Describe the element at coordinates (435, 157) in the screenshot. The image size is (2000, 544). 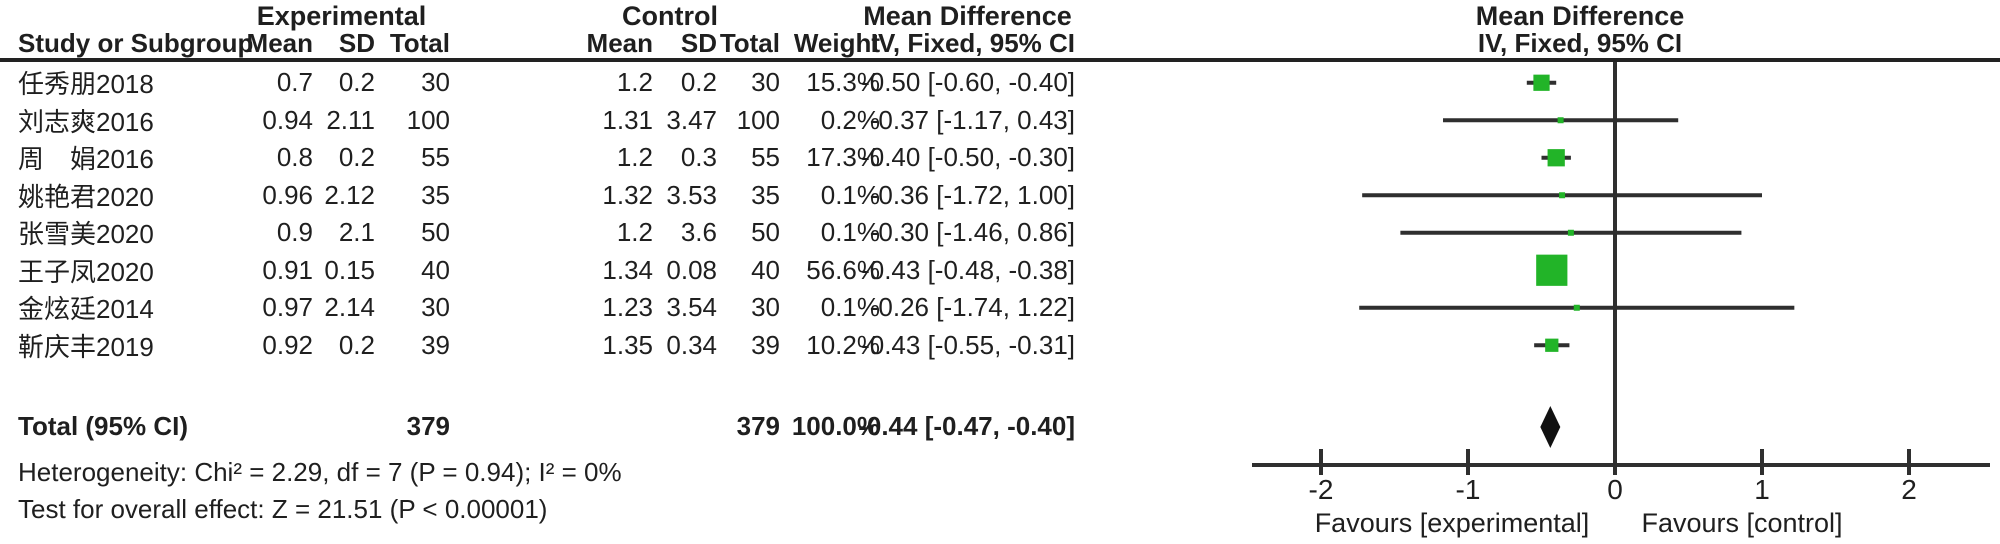
I see `exp-total-value: 55` at that location.